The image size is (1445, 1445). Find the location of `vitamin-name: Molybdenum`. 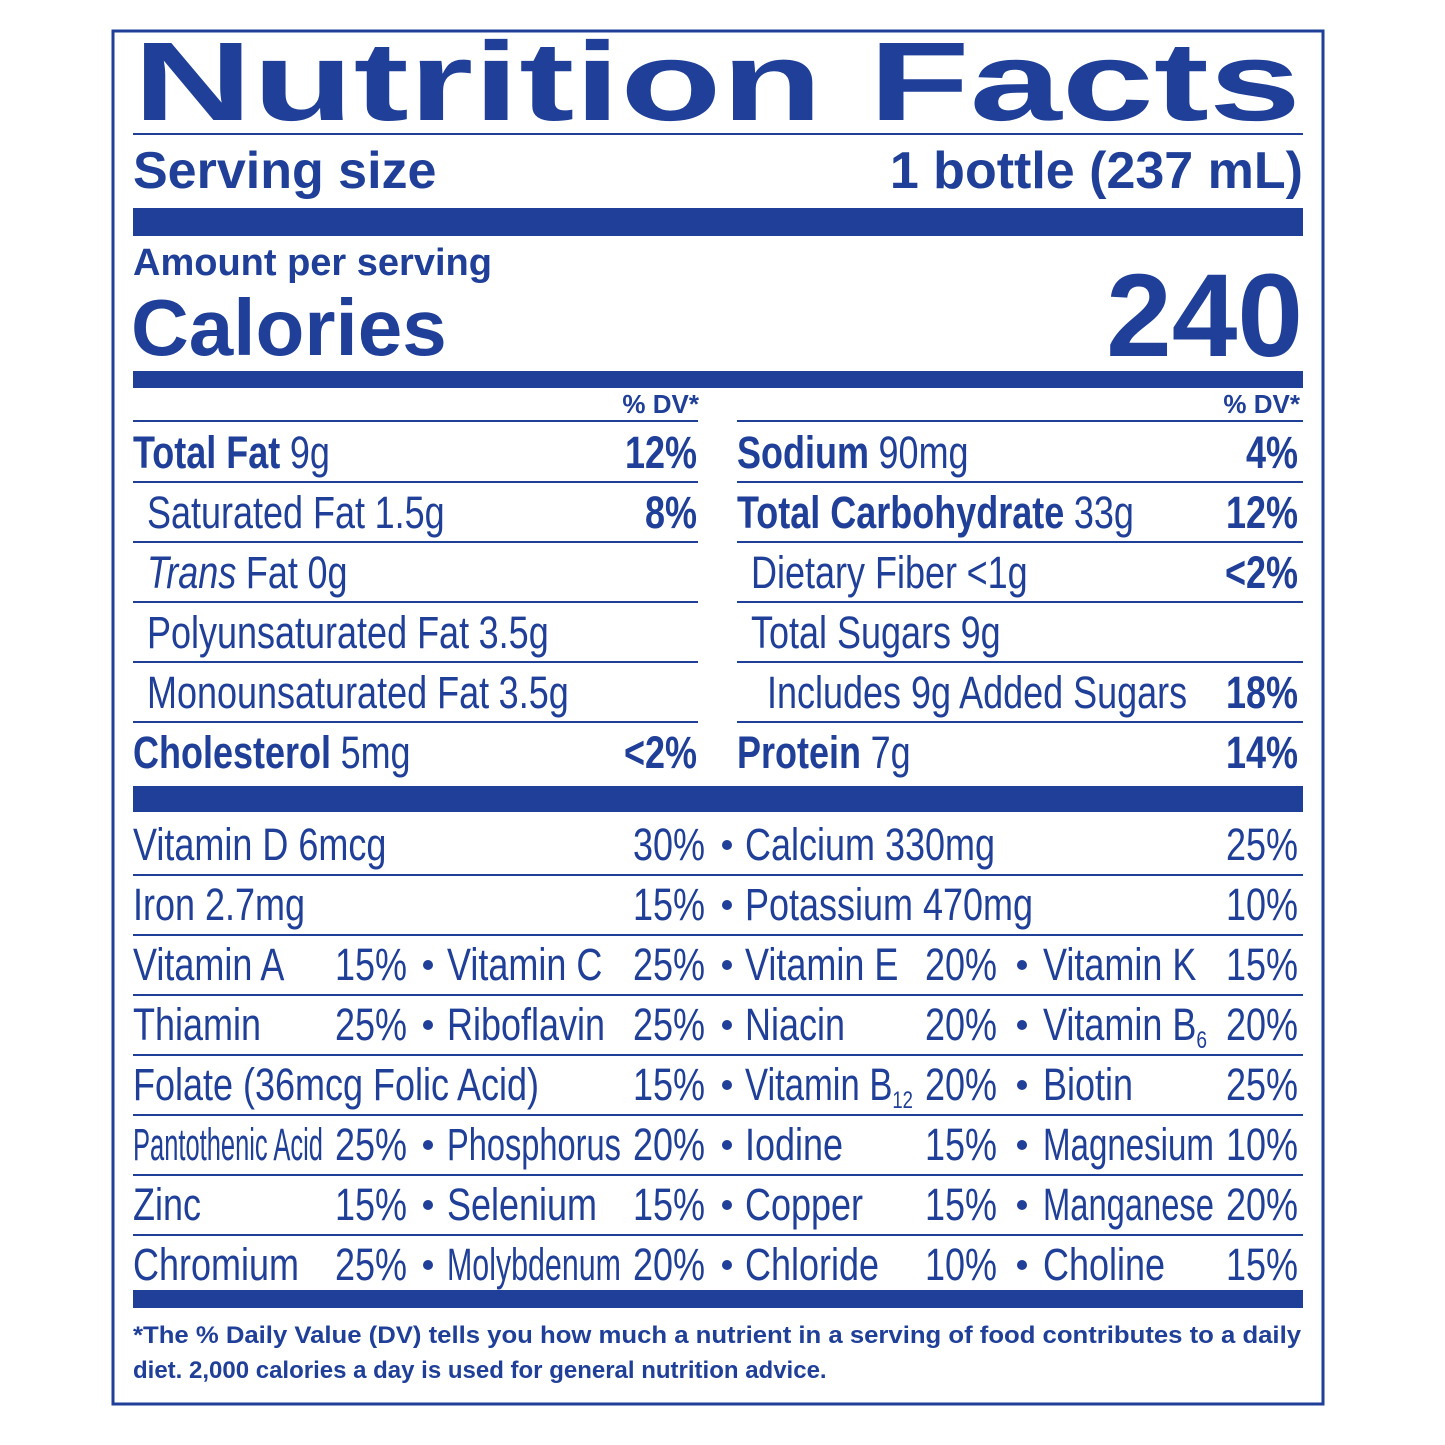

vitamin-name: Molybdenum is located at coordinates (534, 1265).